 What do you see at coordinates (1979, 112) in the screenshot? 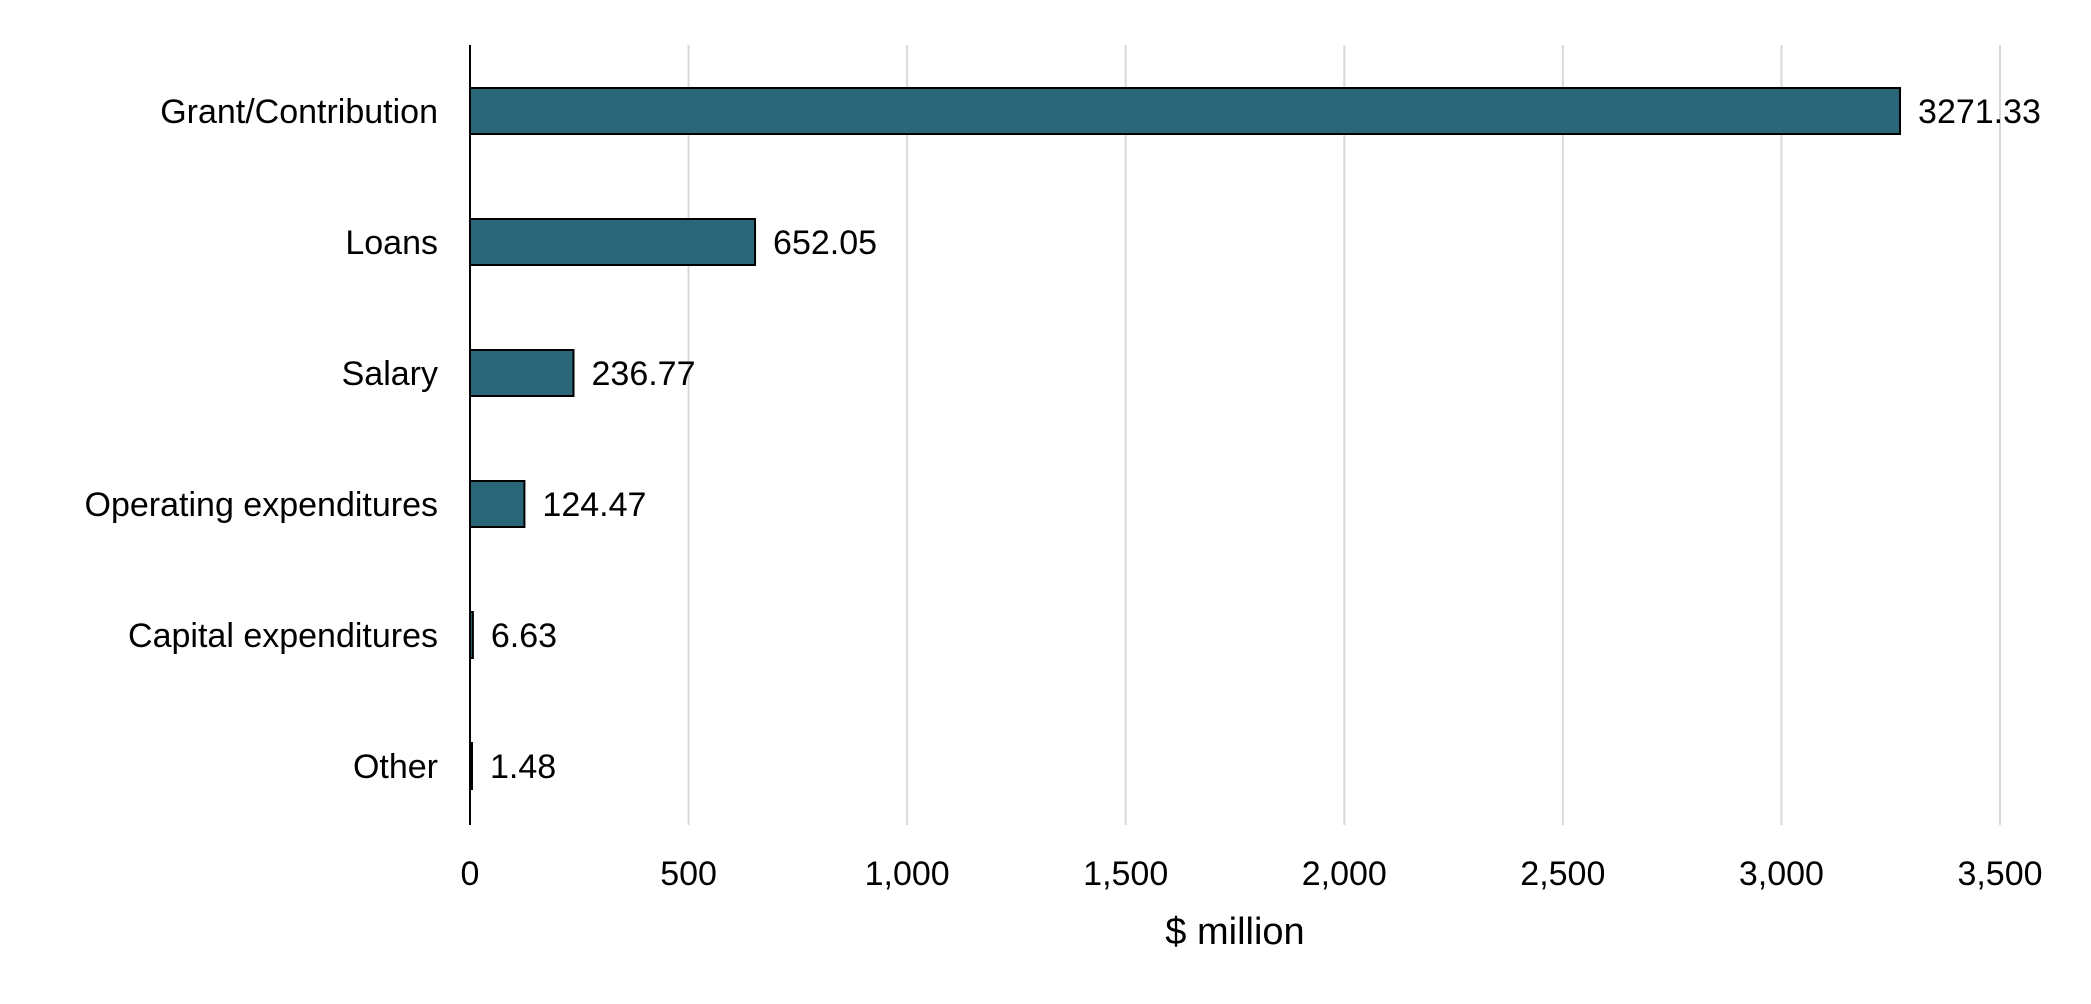
I see `value-label: 3271.33` at bounding box center [1979, 112].